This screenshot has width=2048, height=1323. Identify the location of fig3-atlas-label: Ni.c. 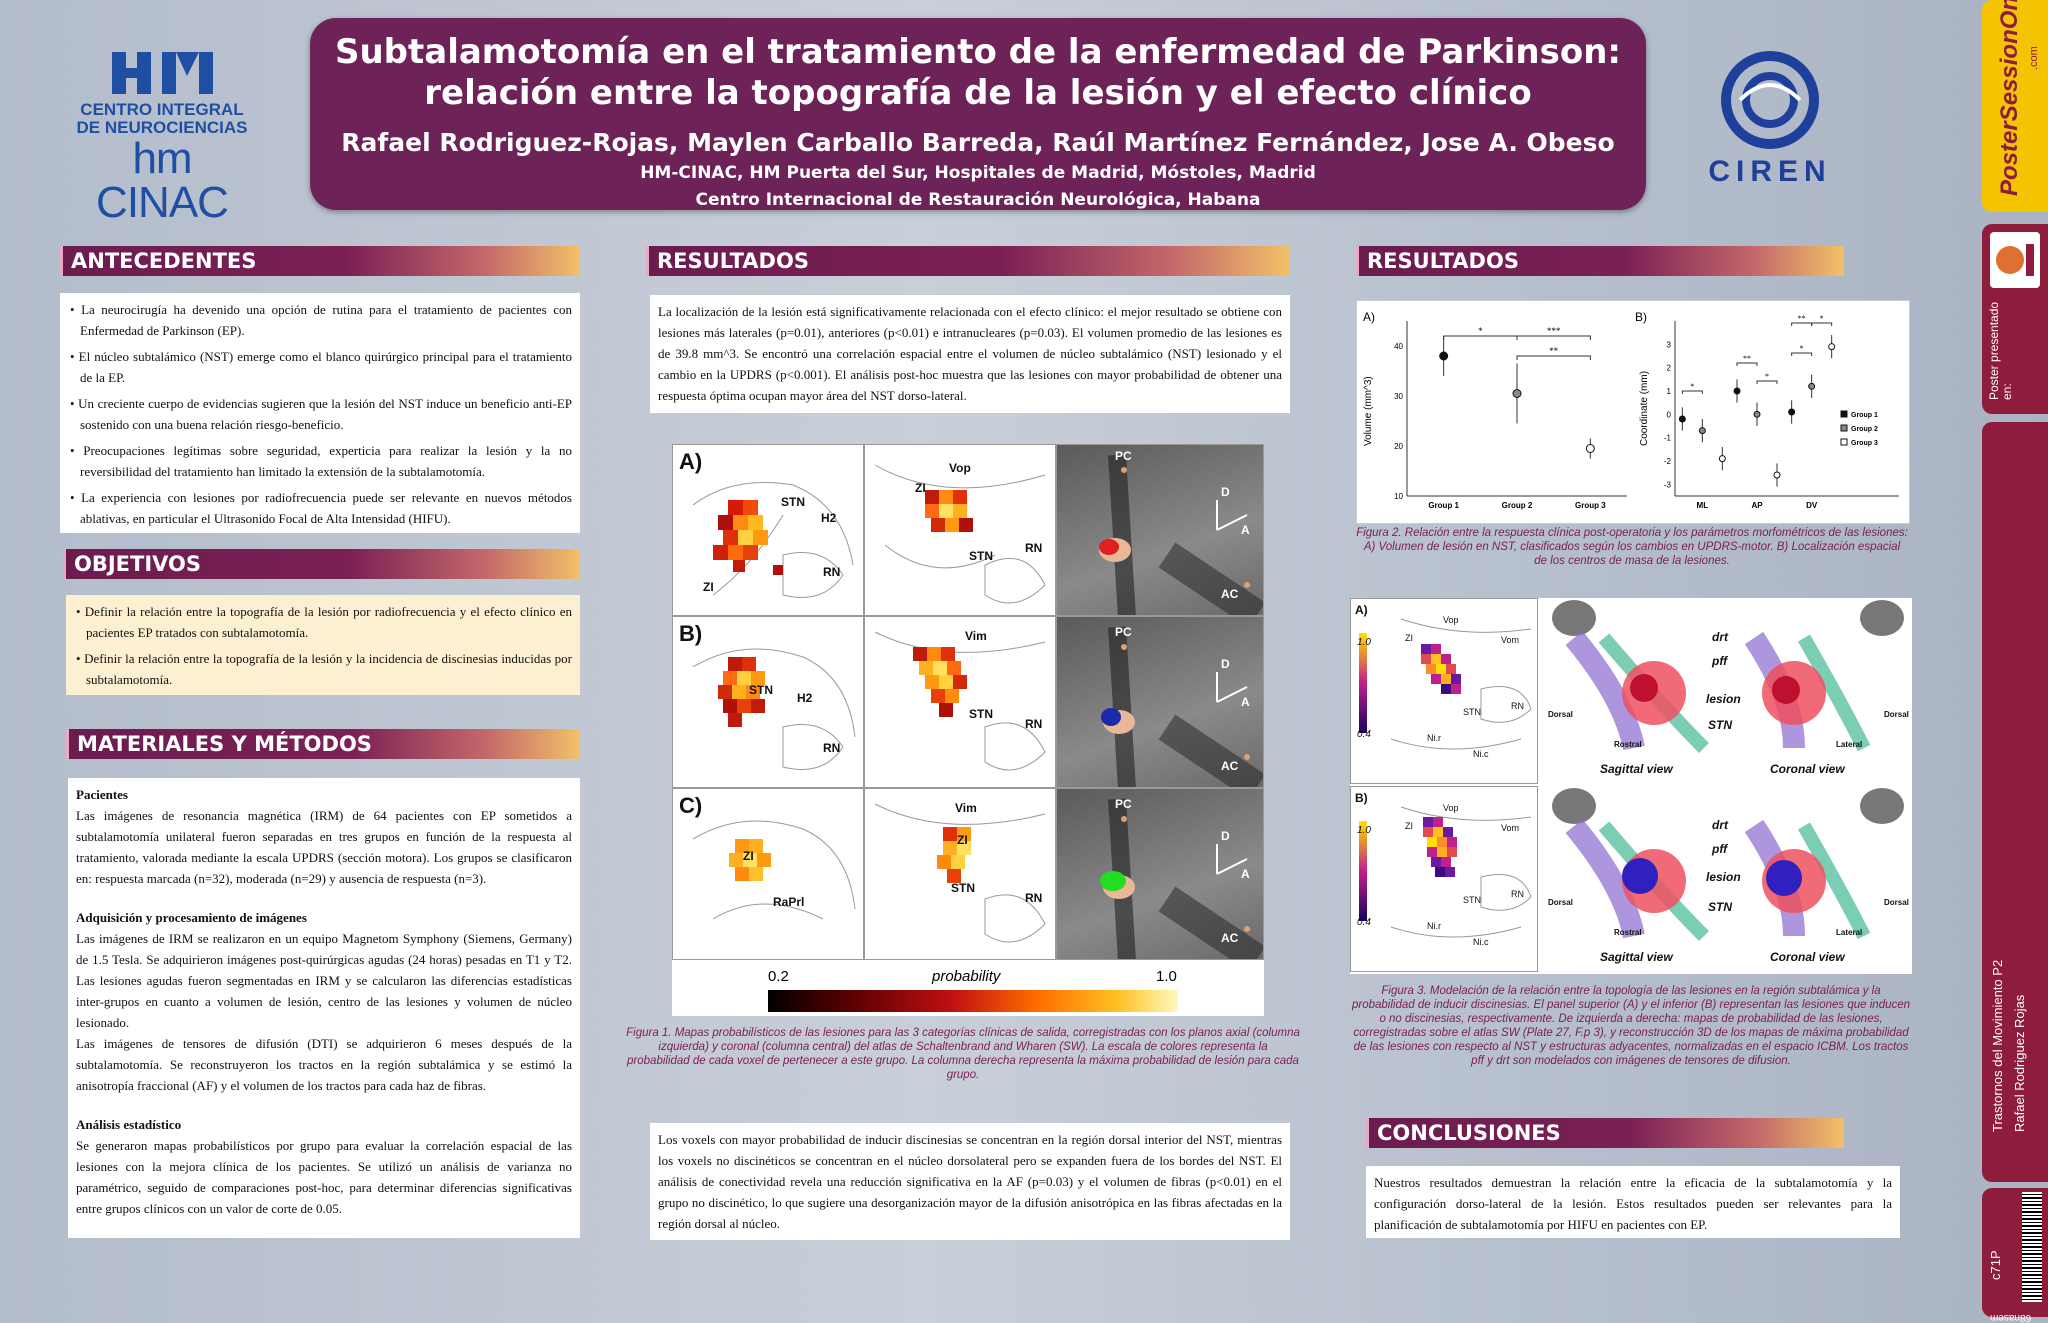
(1481, 942).